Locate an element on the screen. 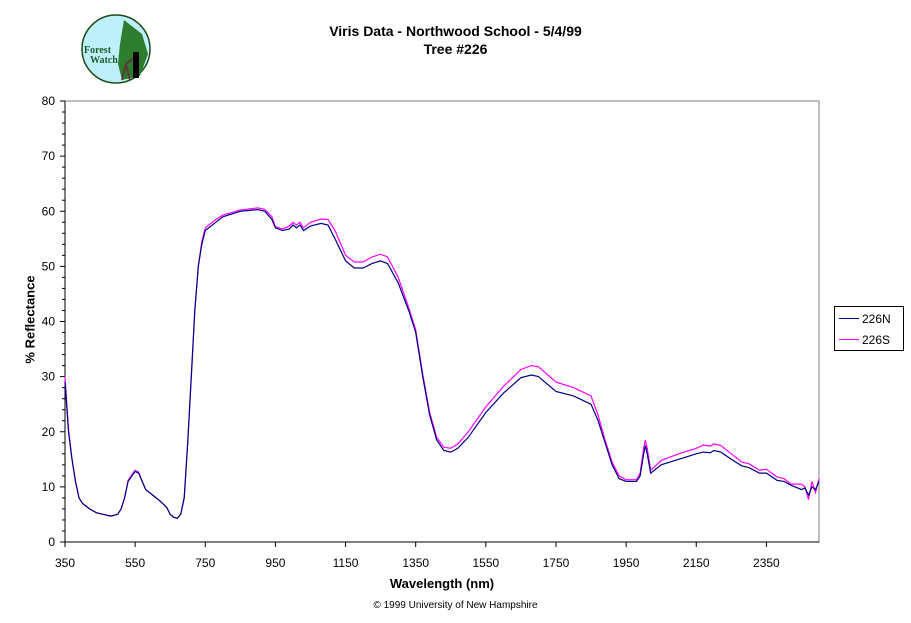 The image size is (911, 623). y-tick-label: 30 is located at coordinates (49, 377).